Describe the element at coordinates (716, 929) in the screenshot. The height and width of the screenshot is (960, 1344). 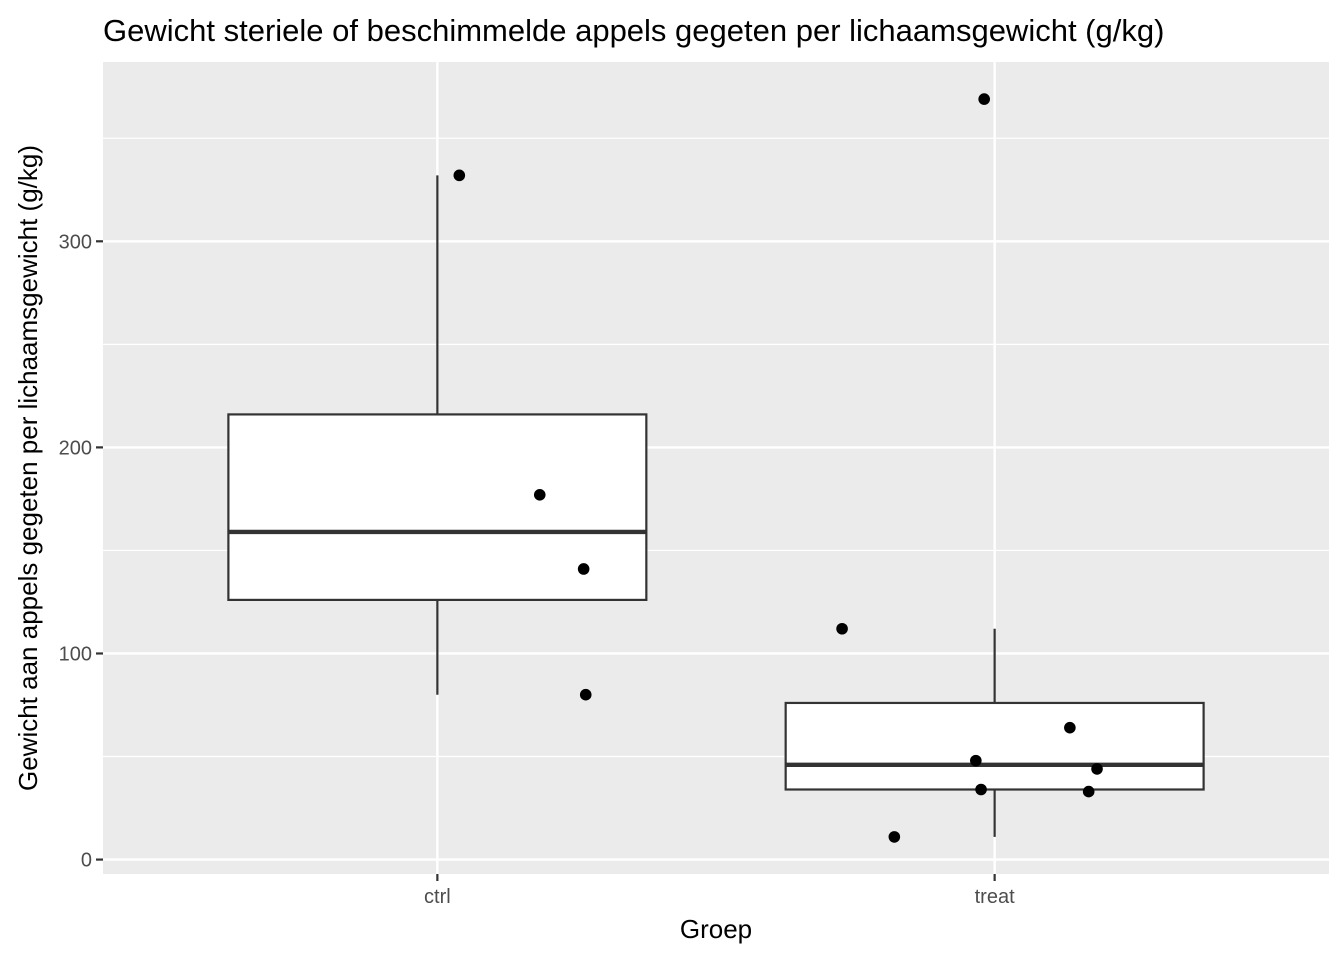
I see `x-axis-title: Groep` at that location.